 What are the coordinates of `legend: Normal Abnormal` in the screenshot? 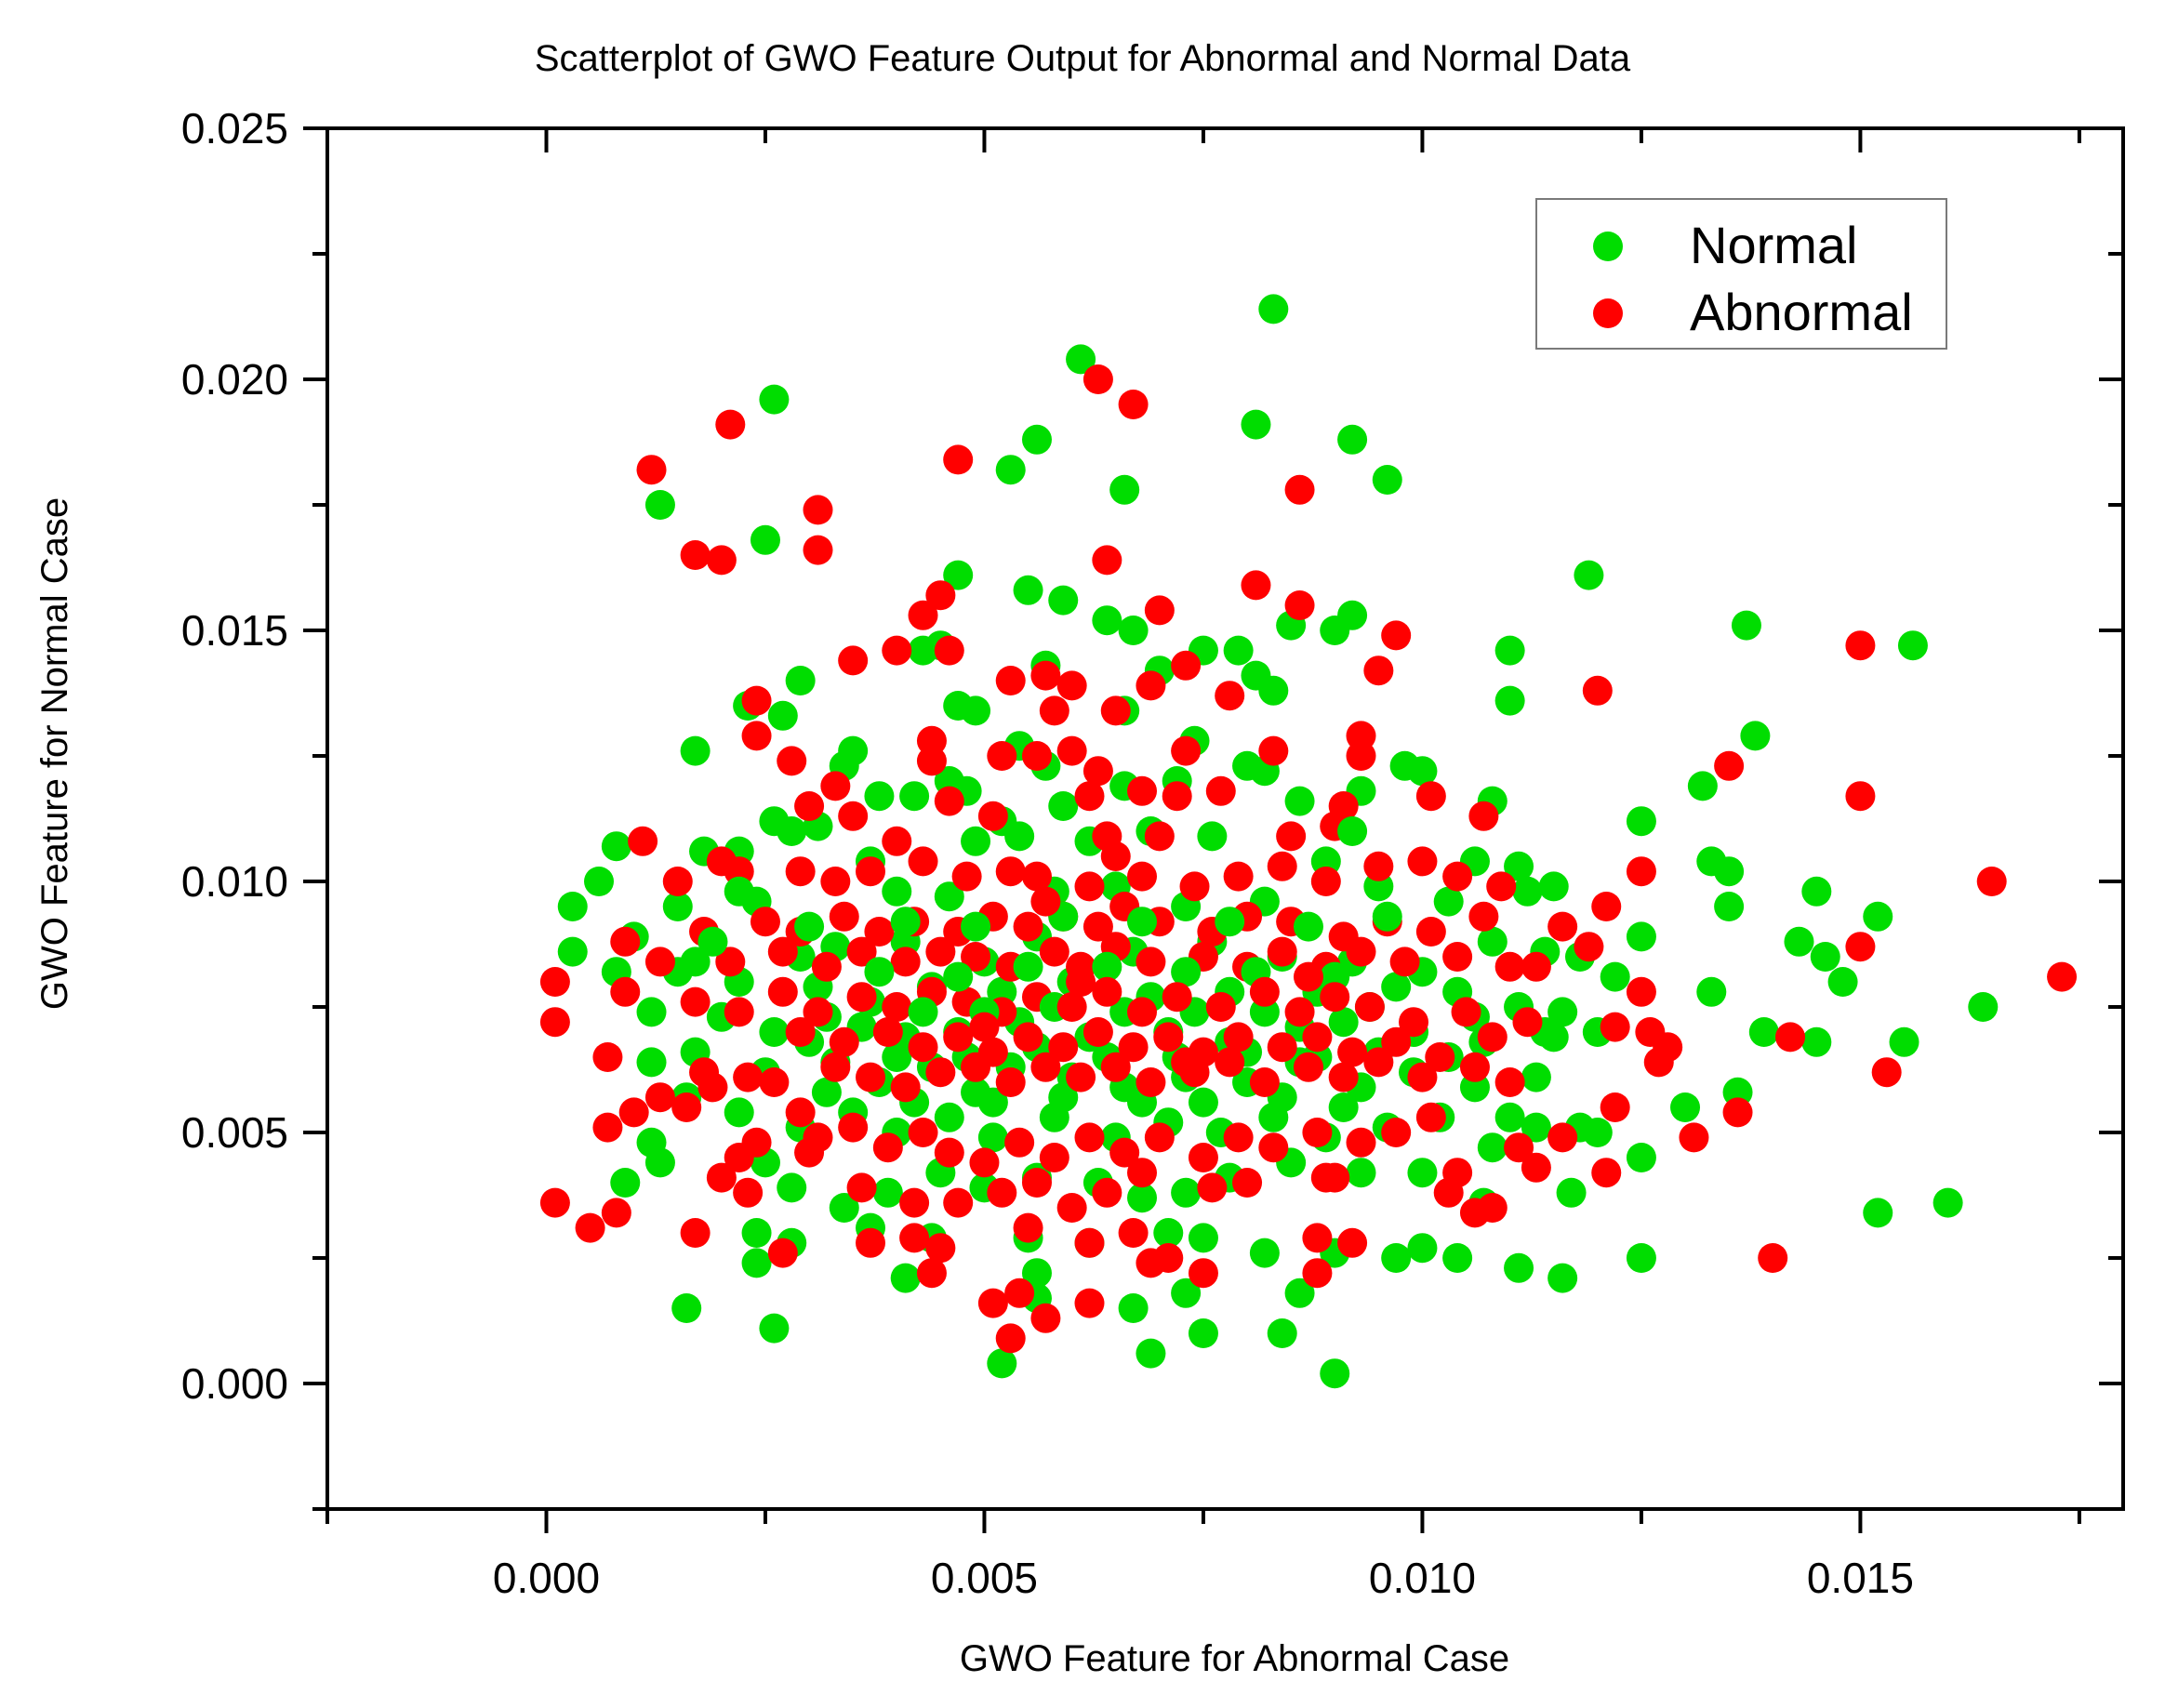 It's located at (1741, 274).